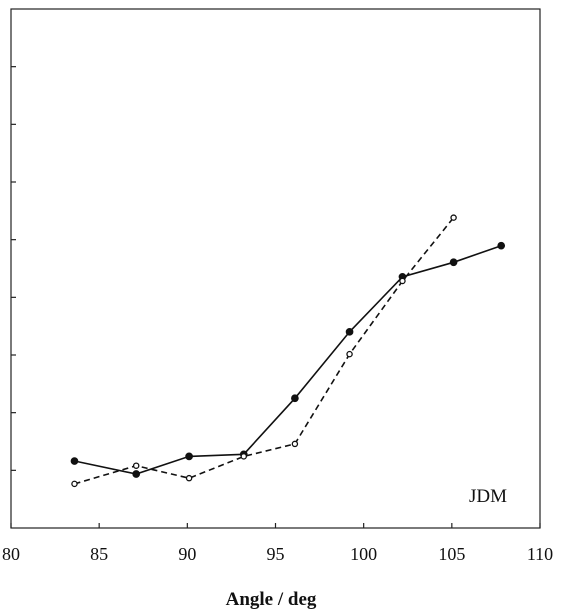 The width and height of the screenshot is (564, 616). Describe the element at coordinates (363, 554) in the screenshot. I see `x-tick-label: 100` at that location.